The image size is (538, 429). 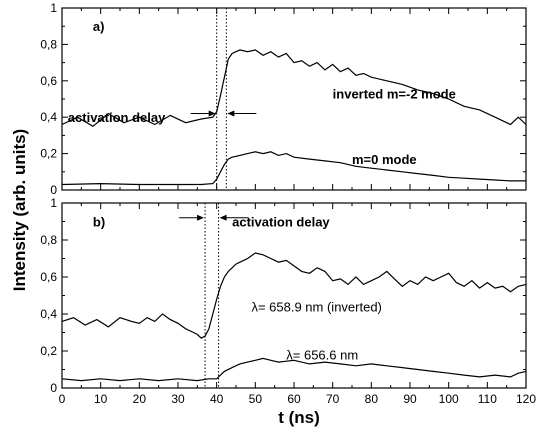 I want to click on x-tick-label: 50, so click(x=256, y=399).